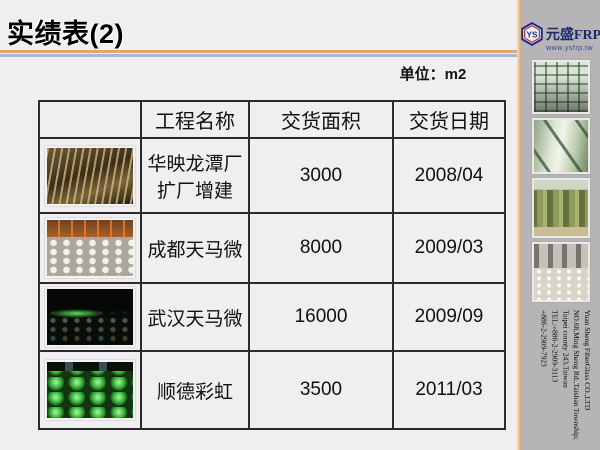 This screenshot has width=600, height=450. What do you see at coordinates (544, 338) in the screenshot?
I see `address-line: +886-2-2909-7923` at bounding box center [544, 338].